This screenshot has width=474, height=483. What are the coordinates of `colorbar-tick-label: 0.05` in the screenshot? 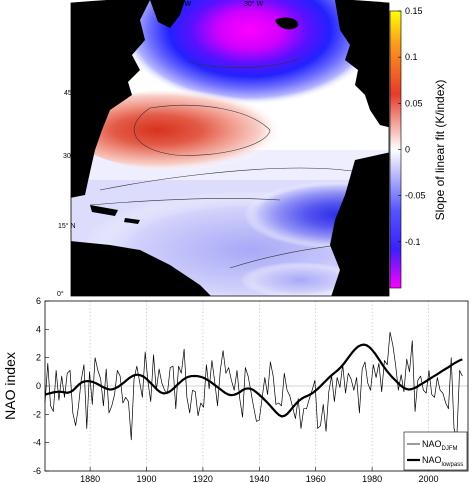 It's located at (414, 103).